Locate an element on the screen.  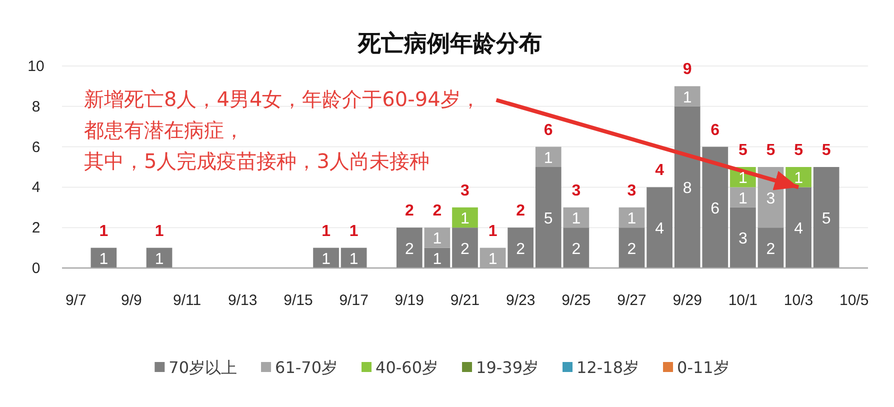
x-tick-label: 9/9 is located at coordinates (131, 300).